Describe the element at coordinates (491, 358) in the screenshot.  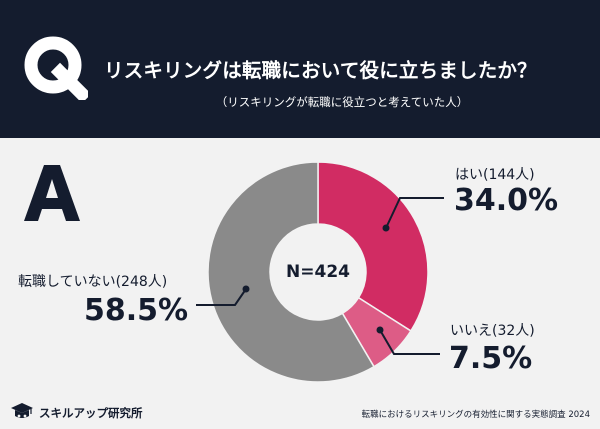
I see `no-percent-label: 7.5%` at that location.